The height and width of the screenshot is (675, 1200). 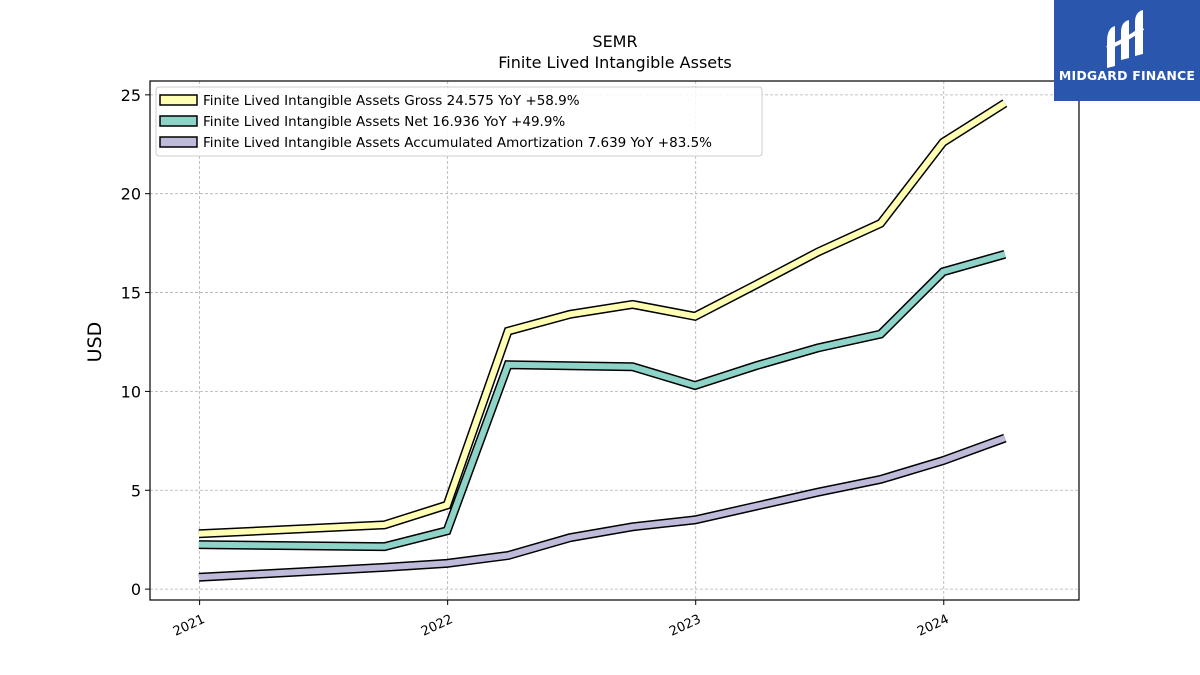 What do you see at coordinates (131, 194) in the screenshot?
I see `y-tick-label: 20` at bounding box center [131, 194].